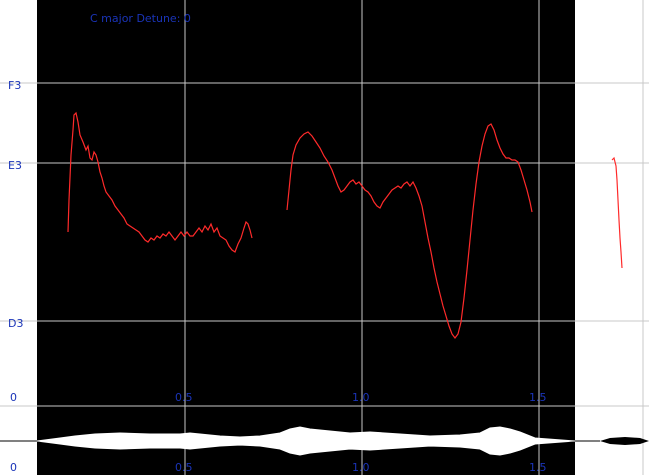 This screenshot has width=649, height=475. Describe the element at coordinates (306, 441) in the screenshot. I see `waveform-main` at that location.